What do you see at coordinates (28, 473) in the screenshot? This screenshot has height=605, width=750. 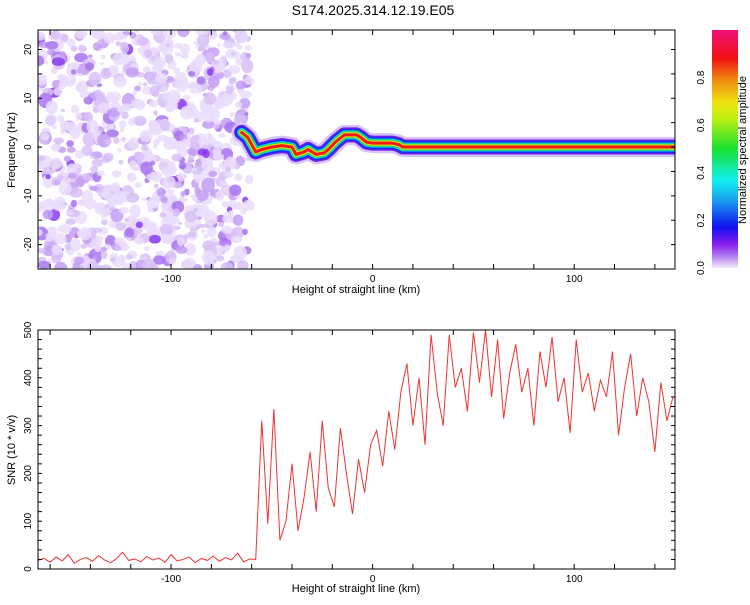 I see `y-tick-label: 200` at bounding box center [28, 473].